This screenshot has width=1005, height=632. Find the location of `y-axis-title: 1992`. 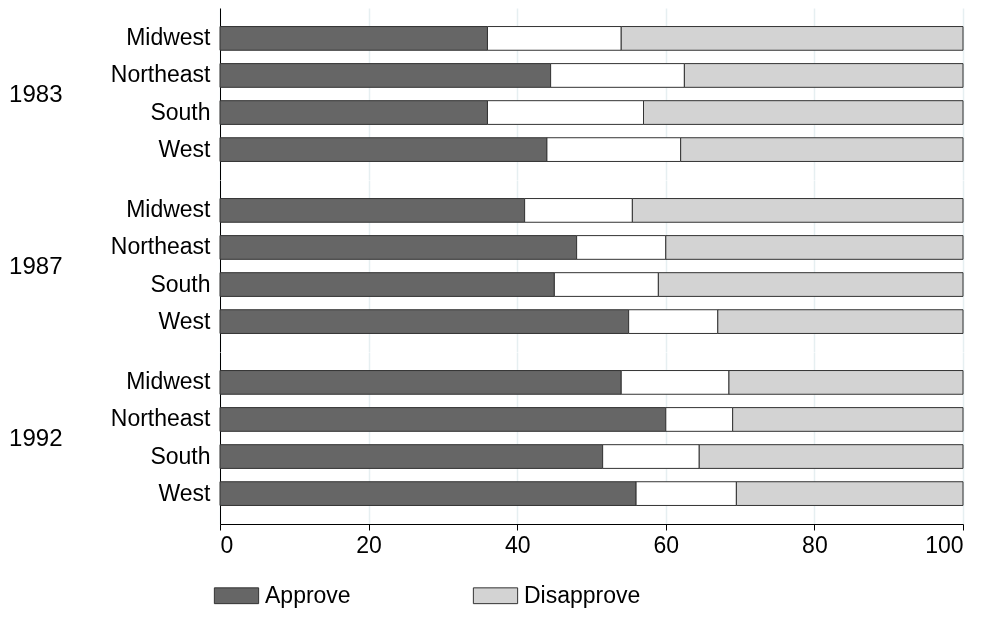

y-axis-title: 1992 is located at coordinates (36, 437).